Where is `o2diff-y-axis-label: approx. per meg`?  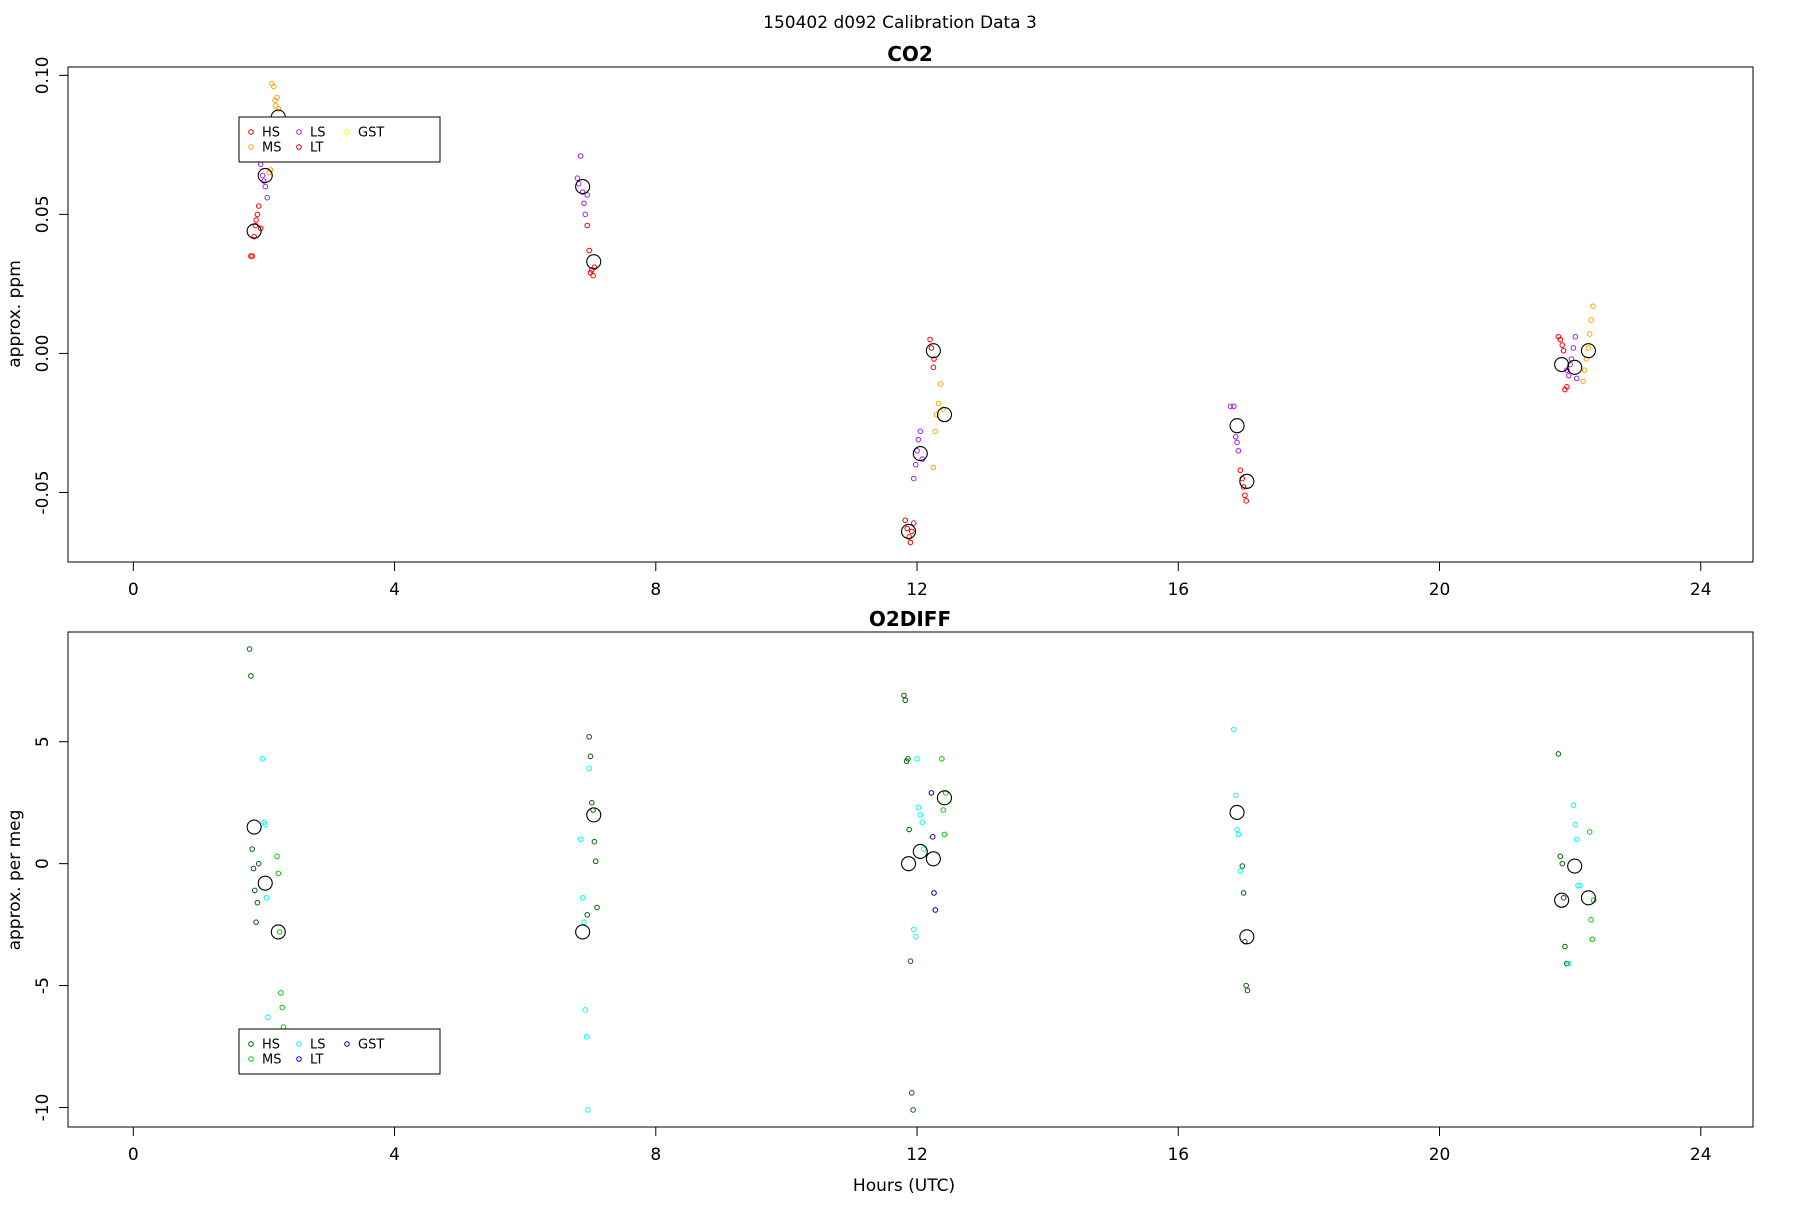
o2diff-y-axis-label: approx. per meg is located at coordinates (15, 880).